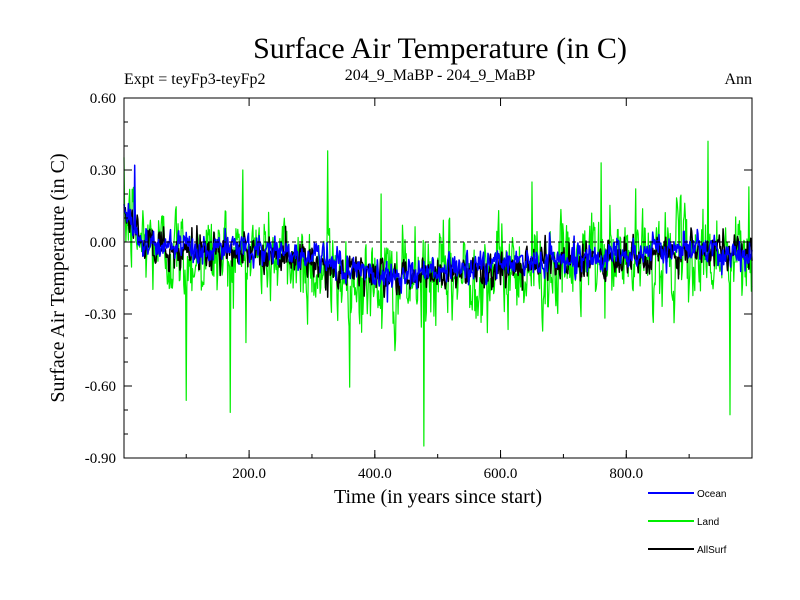 The height and width of the screenshot is (600, 800). What do you see at coordinates (249, 474) in the screenshot?
I see `x-tick-label: 200.0` at bounding box center [249, 474].